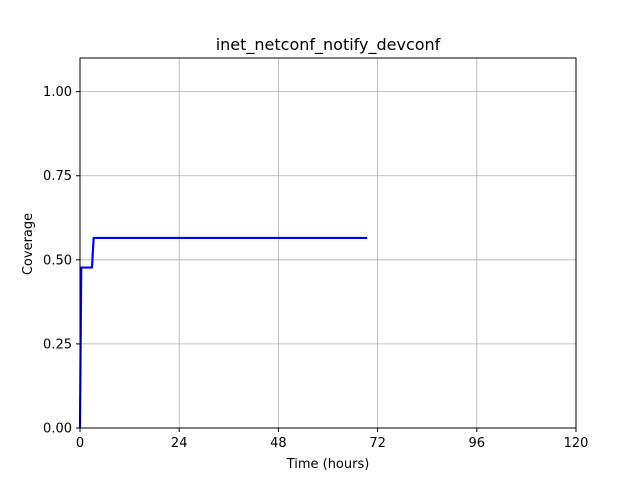 This screenshot has height=480, width=640. Describe the element at coordinates (57, 344) in the screenshot. I see `y-tick-label: 0.25` at that location.